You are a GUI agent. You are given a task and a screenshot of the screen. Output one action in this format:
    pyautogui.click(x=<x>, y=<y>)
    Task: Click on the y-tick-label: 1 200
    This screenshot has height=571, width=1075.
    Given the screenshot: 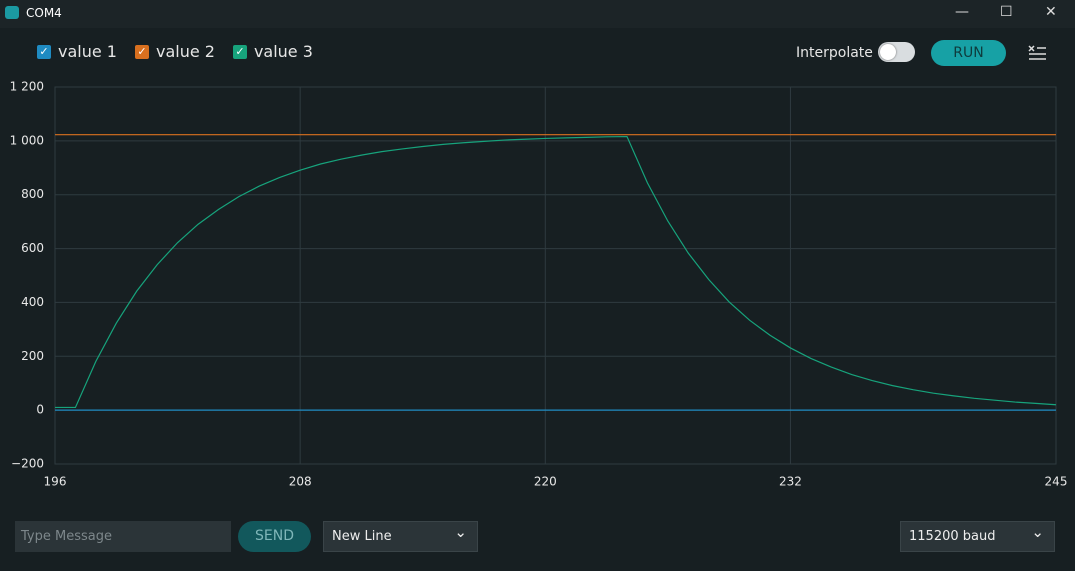 What is the action you would take?
    pyautogui.click(x=27, y=87)
    